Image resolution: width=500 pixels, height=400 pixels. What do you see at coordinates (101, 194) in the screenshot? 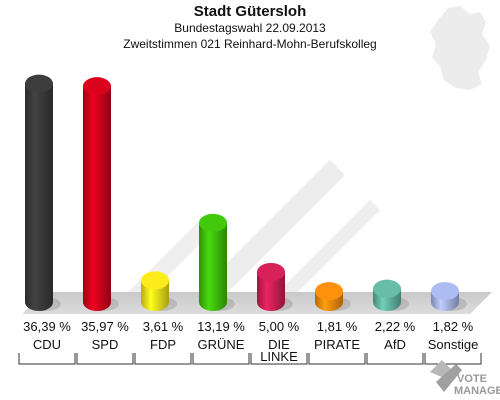
I see `bar-spd` at bounding box center [101, 194].